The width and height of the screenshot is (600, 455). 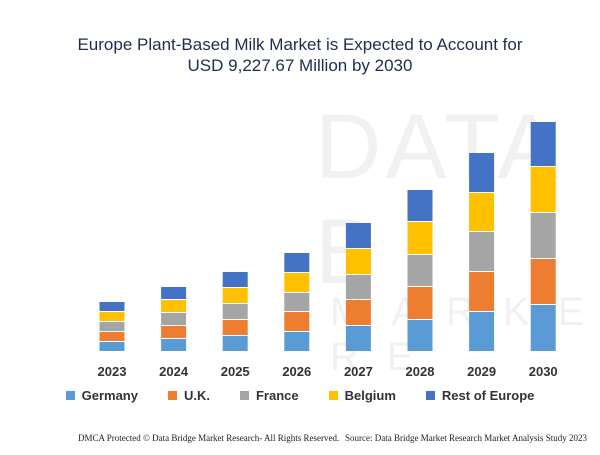 I want to click on legend-item-belgium: Belgium, so click(x=362, y=395).